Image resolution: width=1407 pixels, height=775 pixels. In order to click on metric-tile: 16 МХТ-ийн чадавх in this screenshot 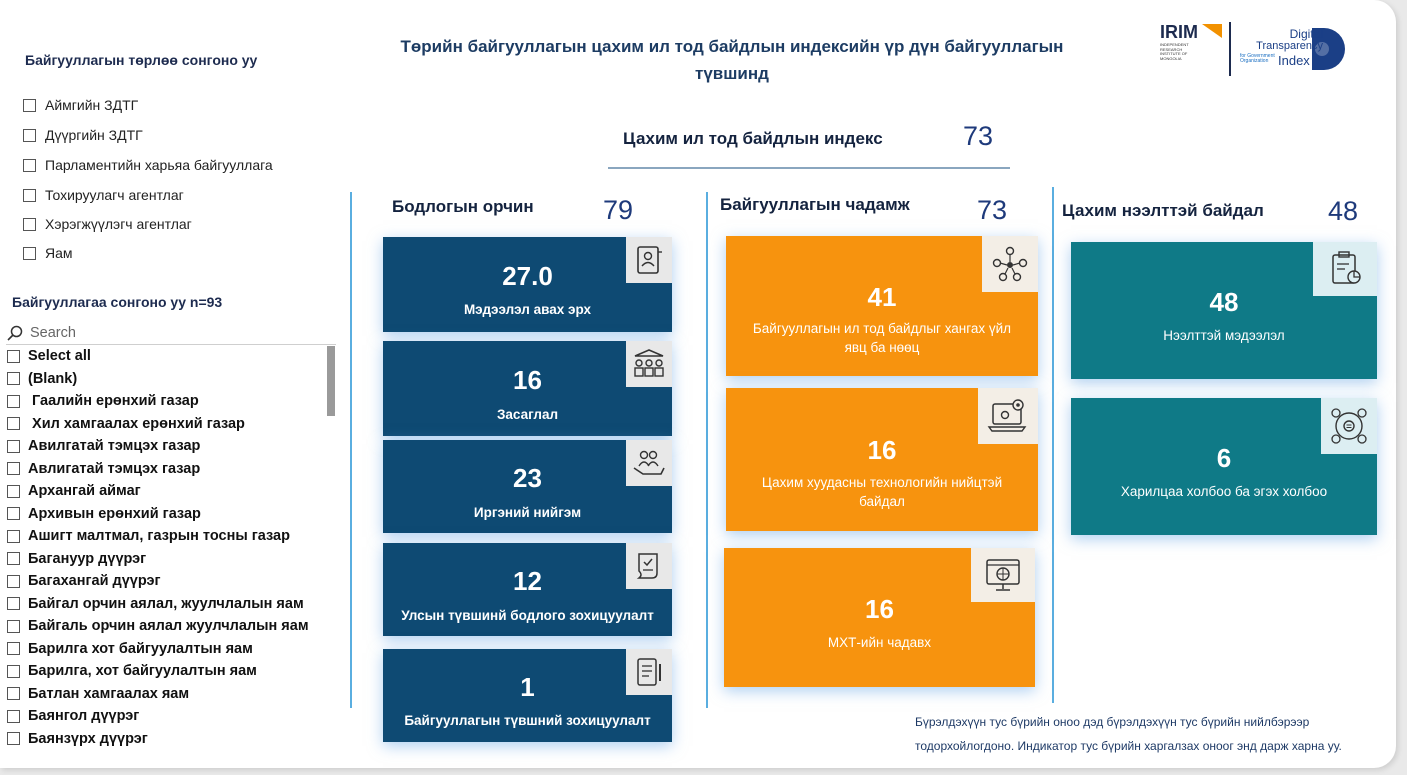, I will do `click(879, 617)`.